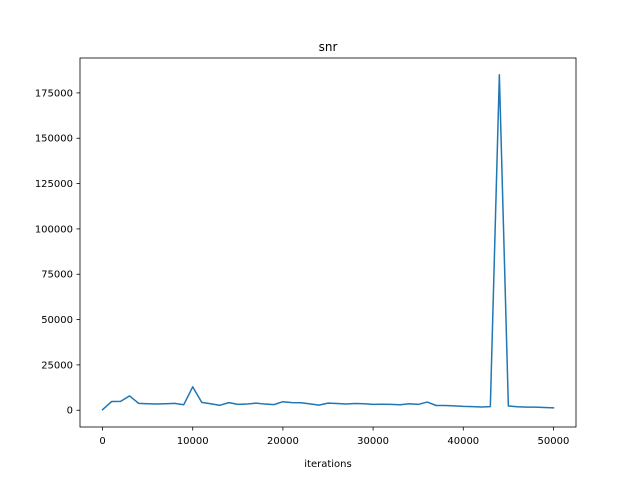 Image resolution: width=640 pixels, height=480 pixels. What do you see at coordinates (57, 320) in the screenshot?
I see `y-tick-label: 50000` at bounding box center [57, 320].